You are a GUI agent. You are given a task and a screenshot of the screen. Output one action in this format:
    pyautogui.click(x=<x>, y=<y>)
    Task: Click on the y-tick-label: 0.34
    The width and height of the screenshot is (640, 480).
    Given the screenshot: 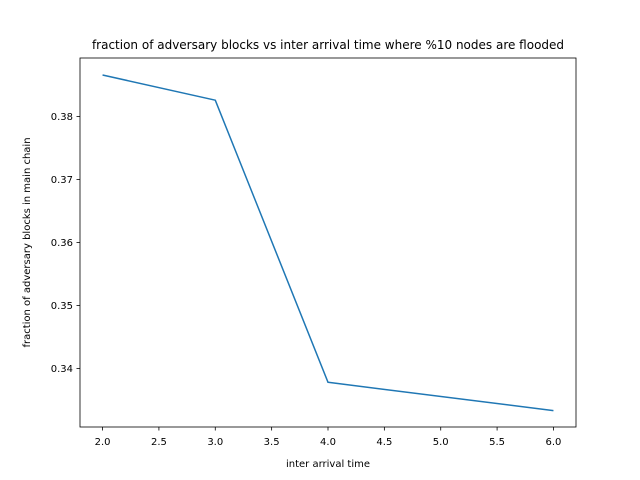 What is the action you would take?
    pyautogui.click(x=62, y=369)
    